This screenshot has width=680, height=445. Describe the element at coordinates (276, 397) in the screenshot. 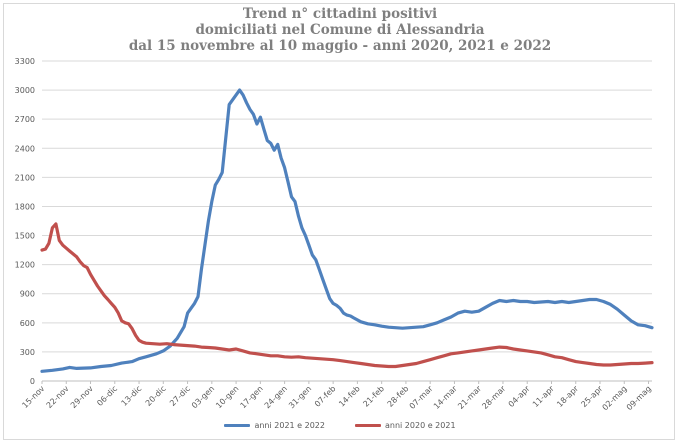

I see `x-tick-label-24-gen: 24-gen` at that location.